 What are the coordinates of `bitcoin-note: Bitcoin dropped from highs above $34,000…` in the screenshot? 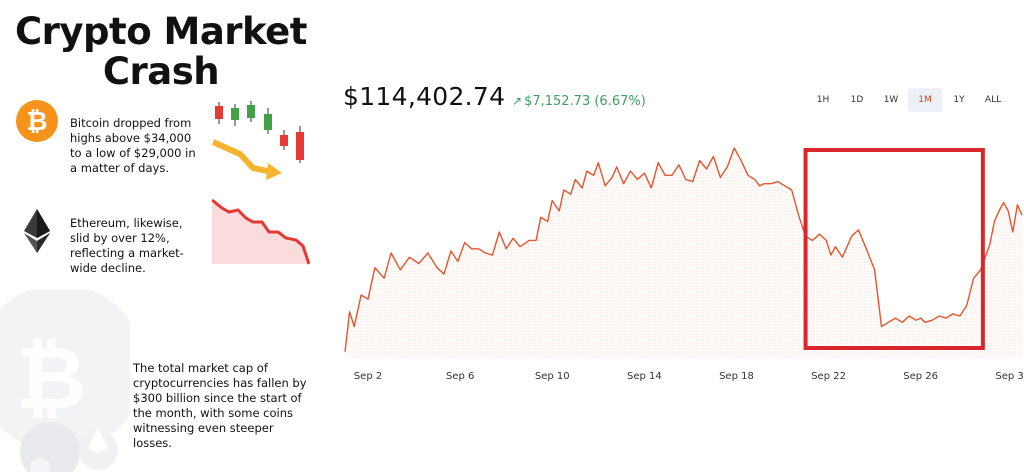 It's located at (133, 145).